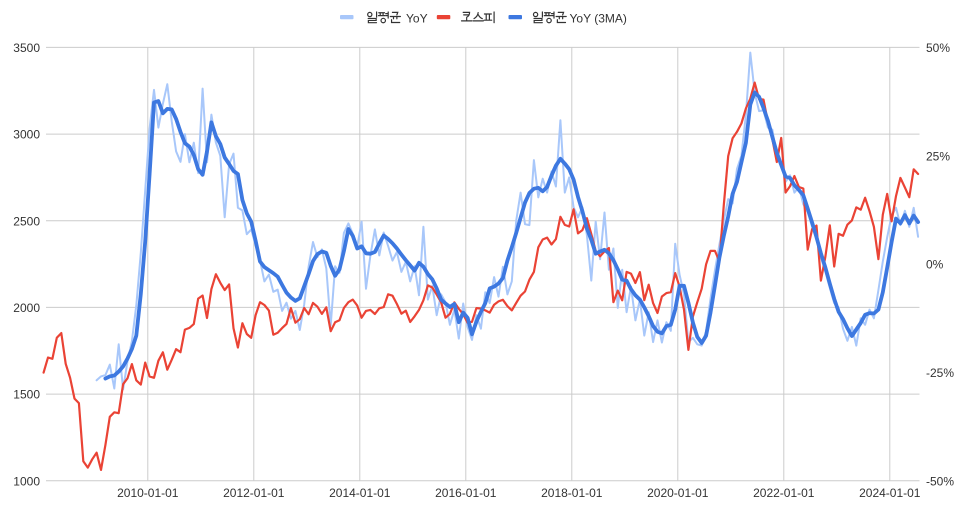 Image resolution: width=974 pixels, height=520 pixels. What do you see at coordinates (940, 373) in the screenshot?
I see `svg-text: -25%` at bounding box center [940, 373].